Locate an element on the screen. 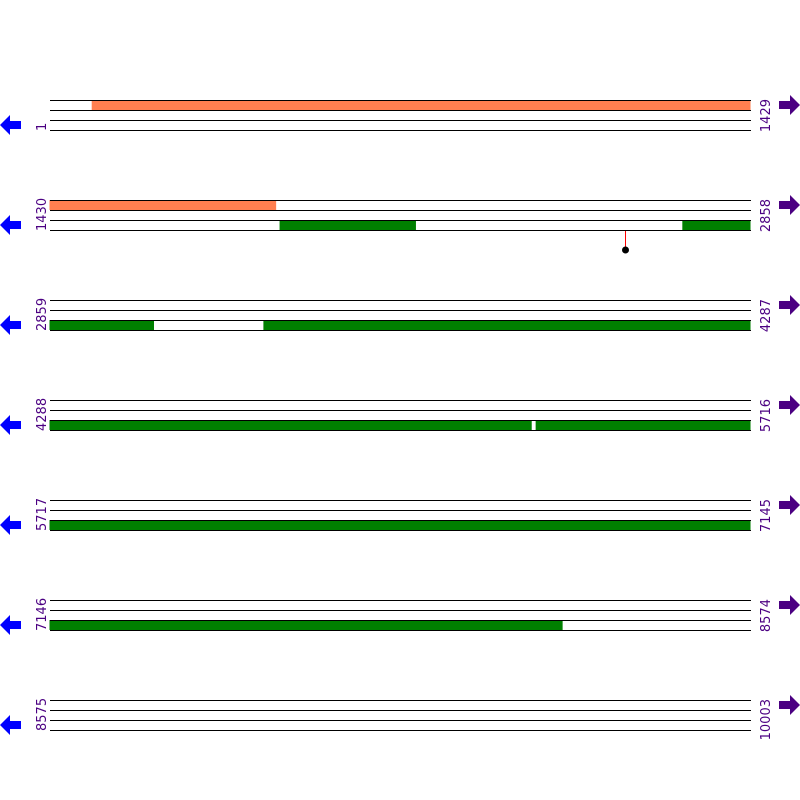  row-end-label: 7145 is located at coordinates (766, 515).